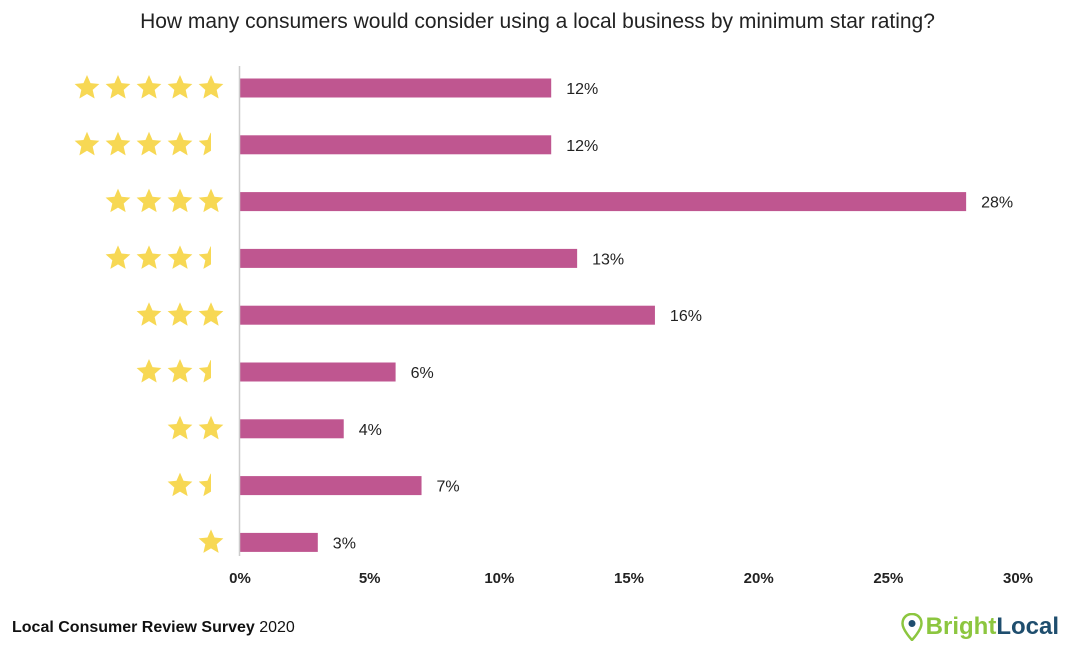  I want to click on x-tick-label-4: 20%, so click(759, 578).